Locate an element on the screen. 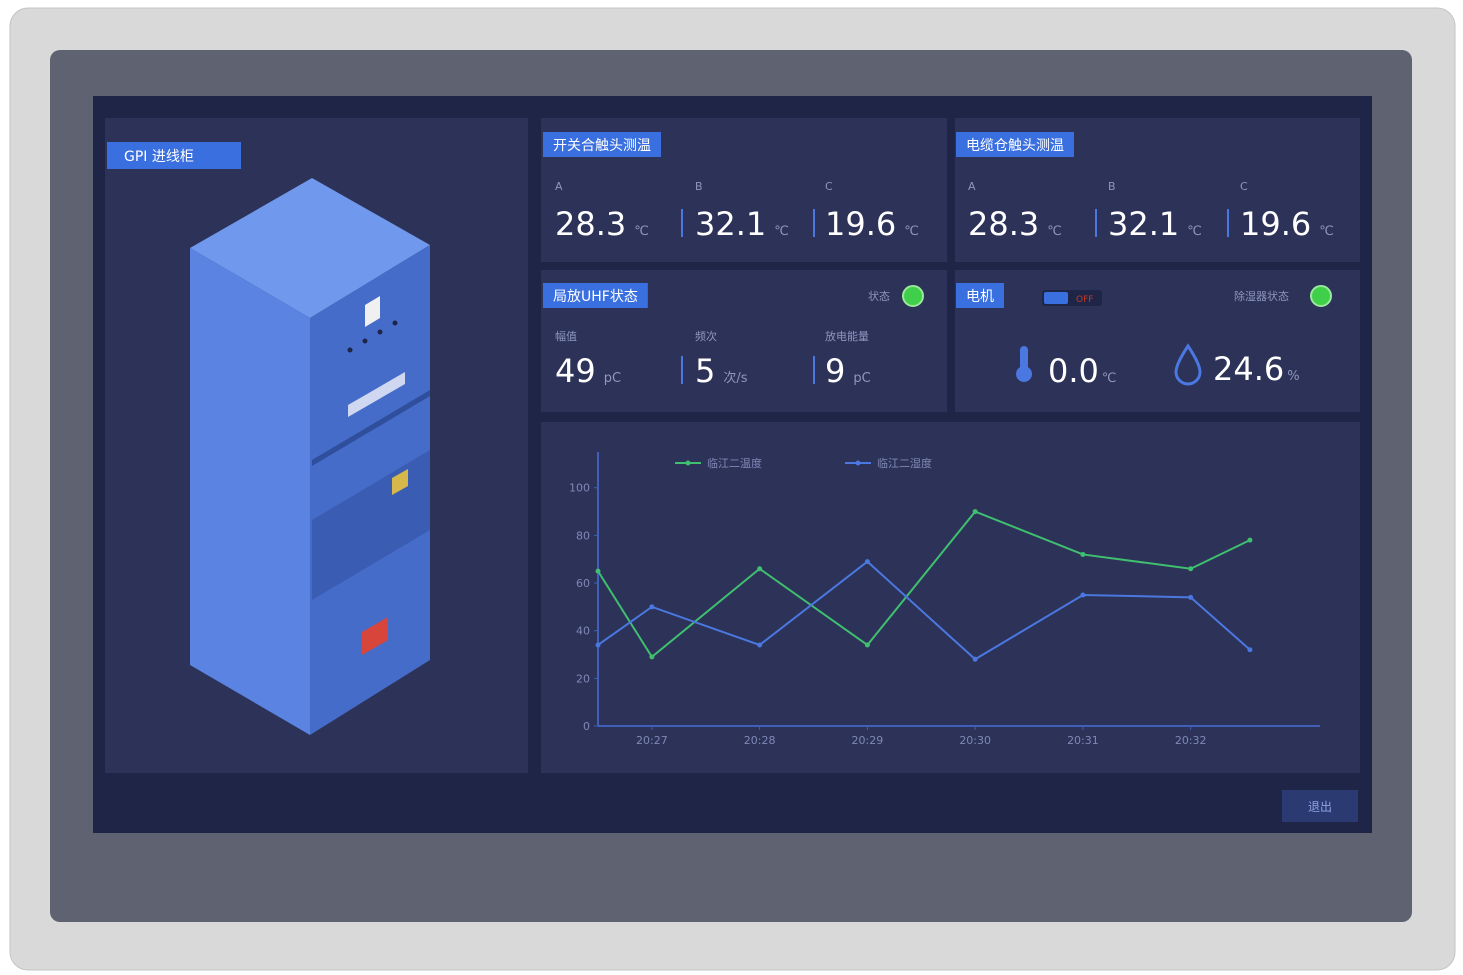  status-label: 状态 is located at coordinates (879, 296).